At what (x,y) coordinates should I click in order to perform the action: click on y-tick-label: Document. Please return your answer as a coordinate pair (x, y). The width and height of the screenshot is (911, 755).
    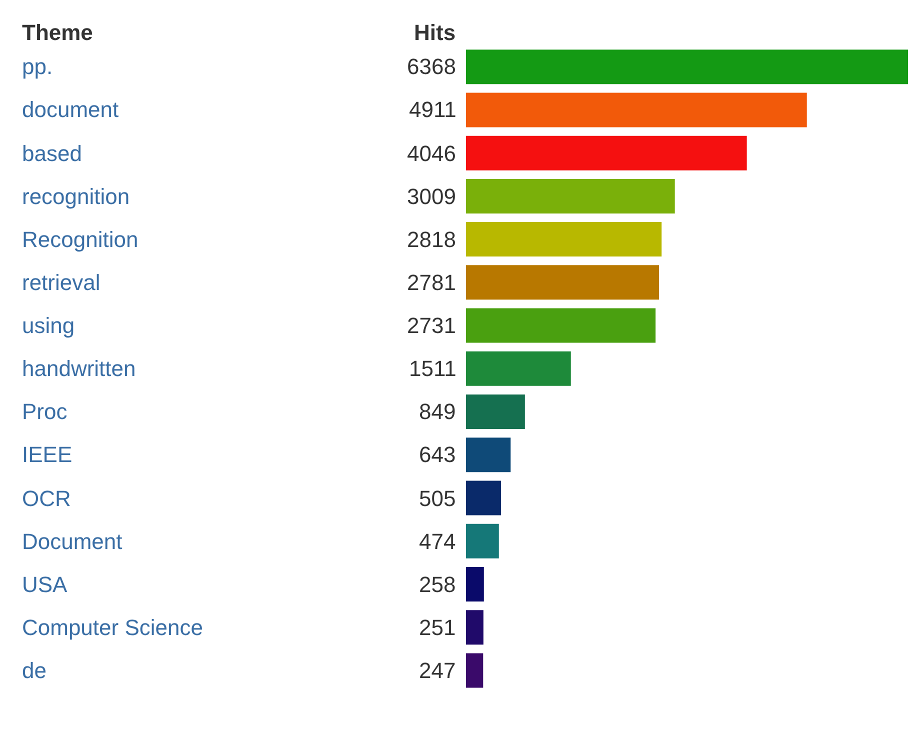
    Looking at the image, I should click on (72, 541).